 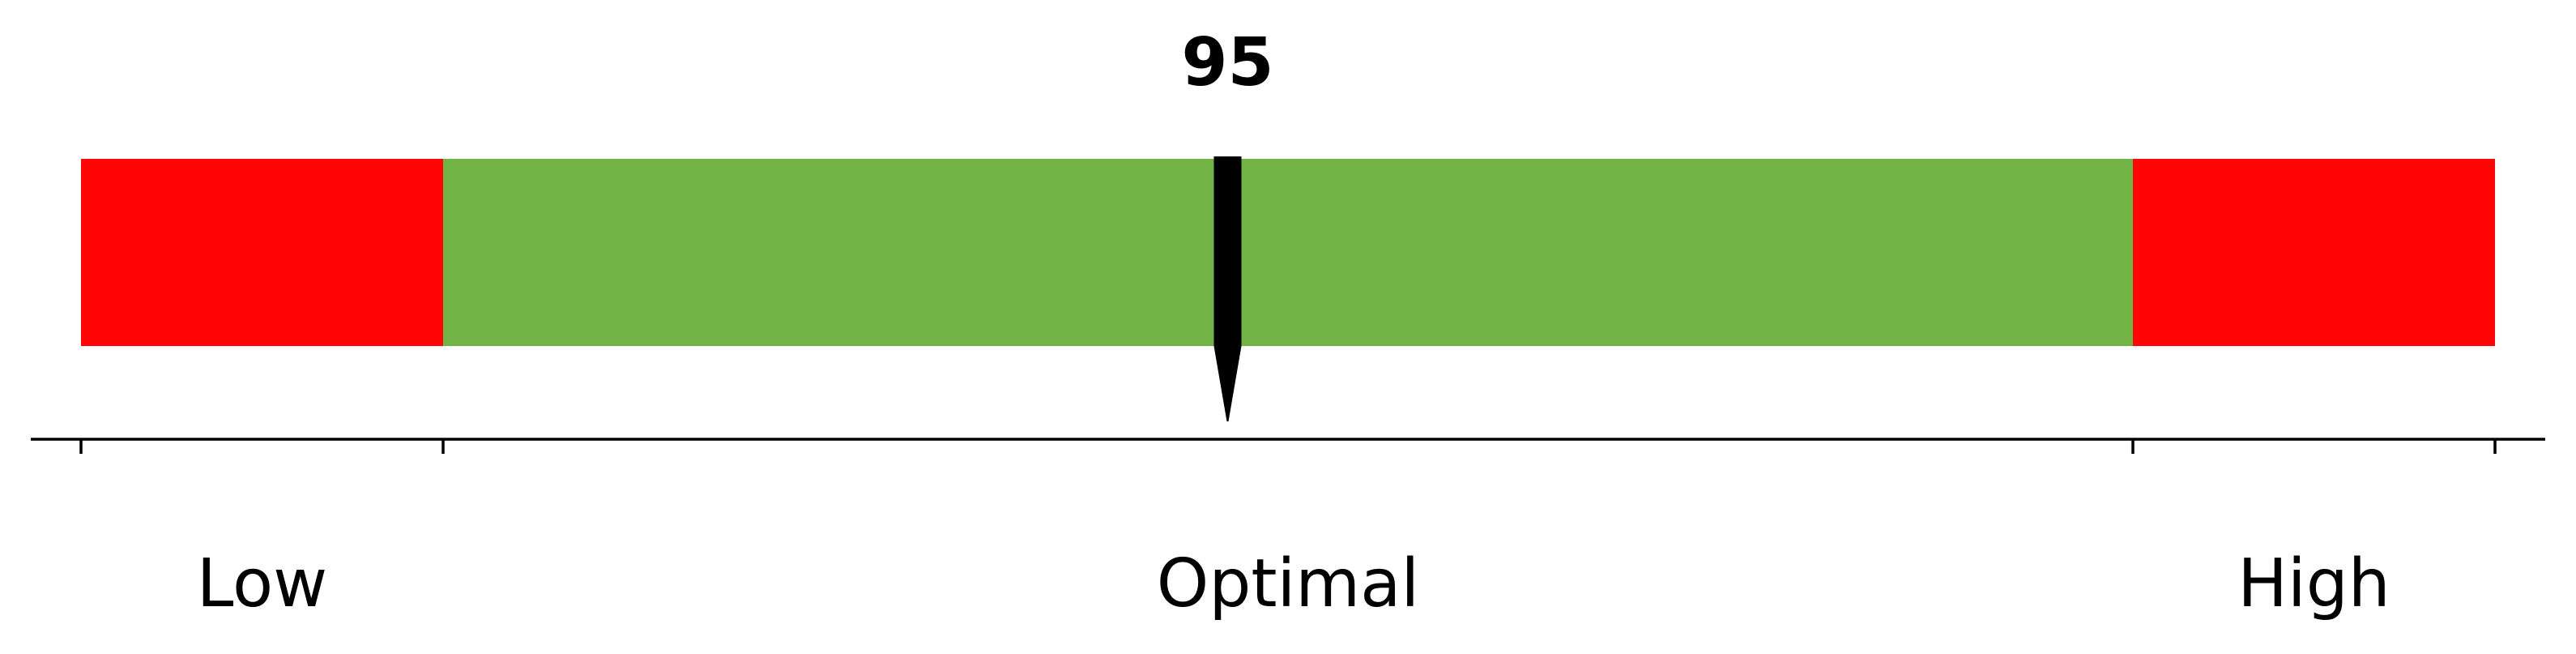 What do you see at coordinates (262, 252) in the screenshot?
I see `segment-low-bar` at bounding box center [262, 252].